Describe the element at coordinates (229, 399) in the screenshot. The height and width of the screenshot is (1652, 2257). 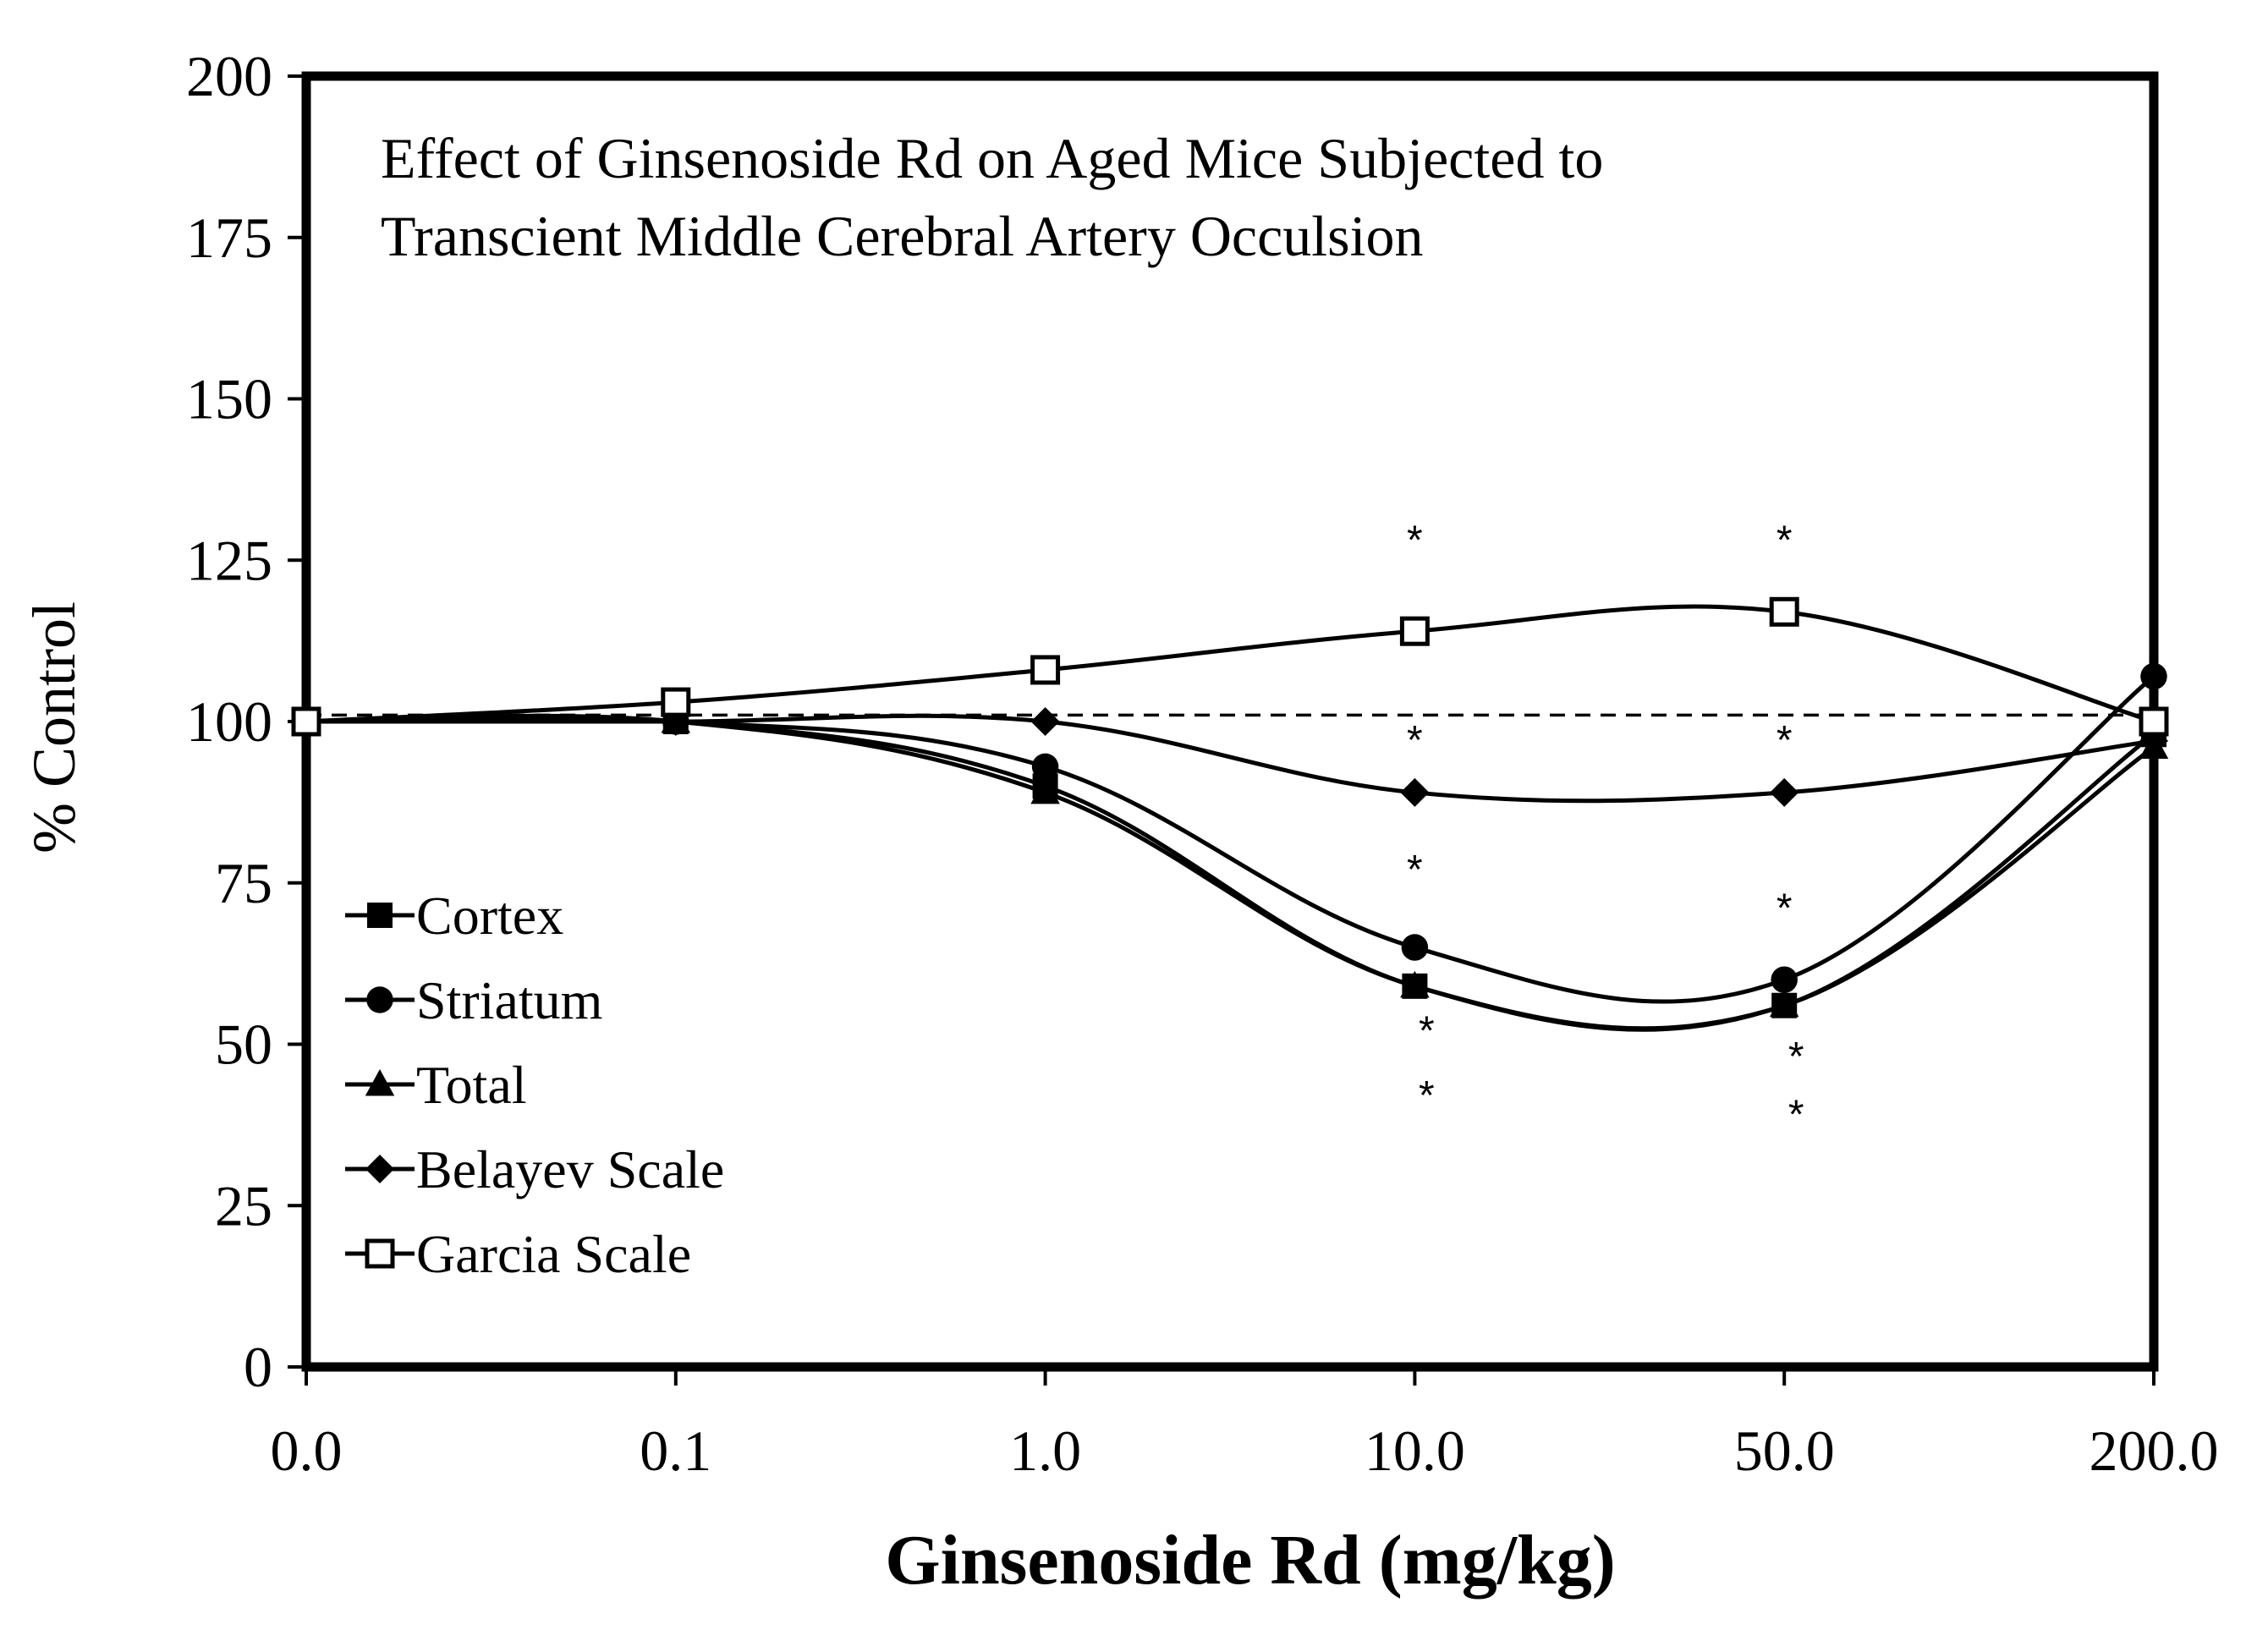
I see `y-tick-label: 150` at that location.